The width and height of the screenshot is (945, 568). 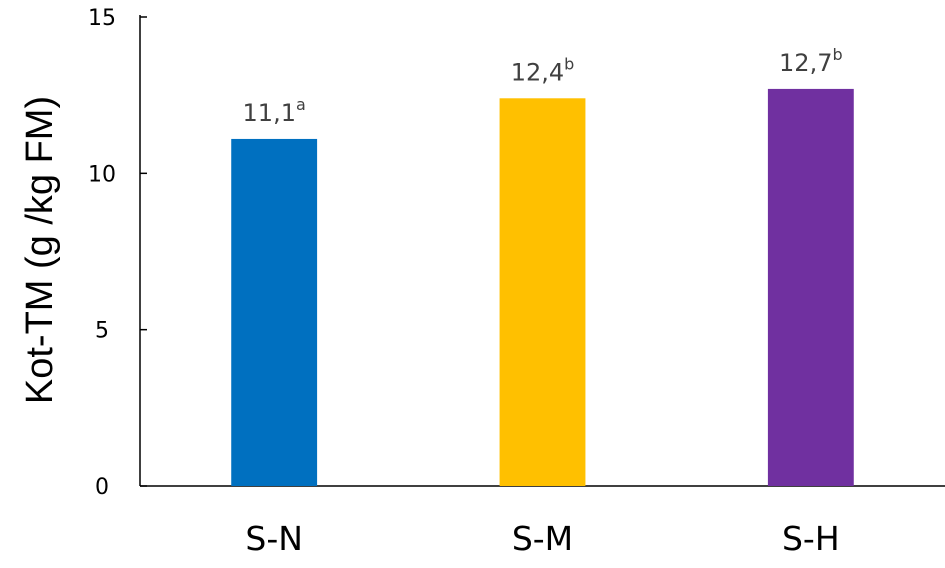 I want to click on y-tick-label: 15, so click(x=102, y=18).